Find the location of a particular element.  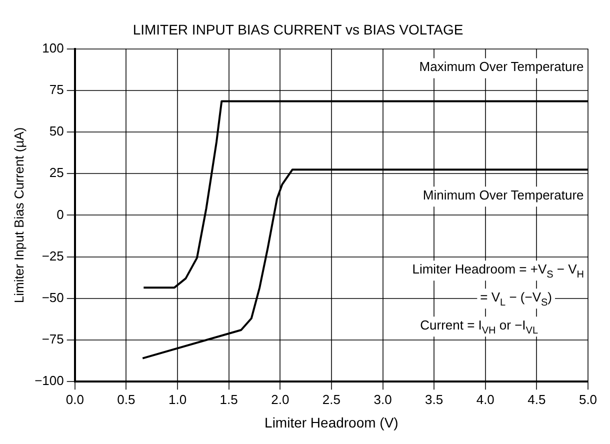

y-tick-label: −25 is located at coordinates (53, 256).